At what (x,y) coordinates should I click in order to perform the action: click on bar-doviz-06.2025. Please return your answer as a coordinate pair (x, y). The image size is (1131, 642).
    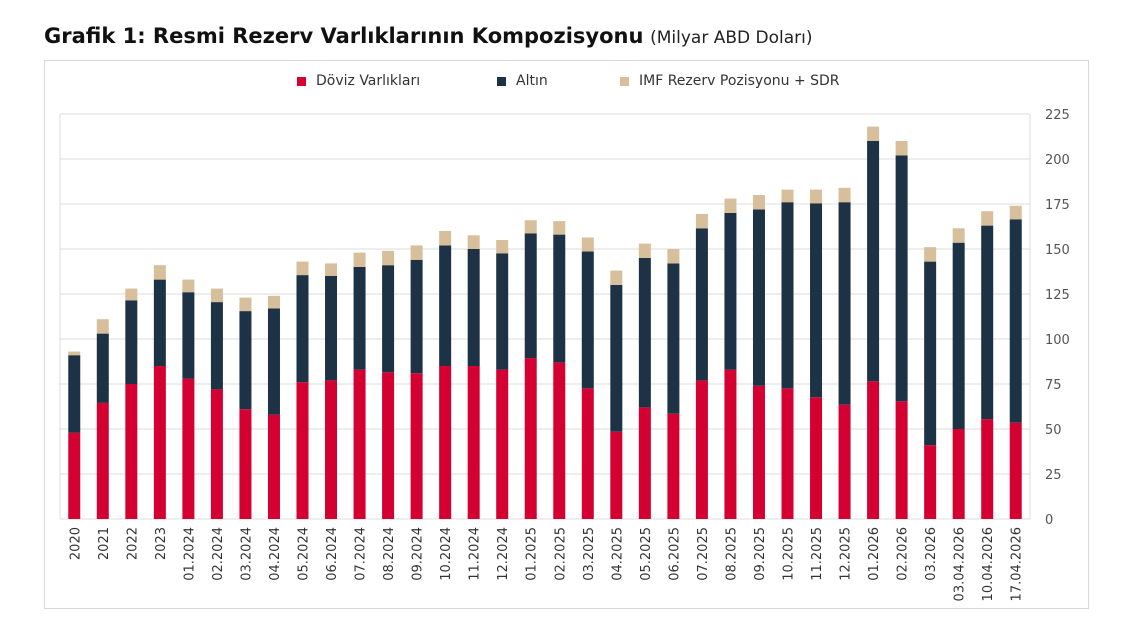
    Looking at the image, I should click on (673, 466).